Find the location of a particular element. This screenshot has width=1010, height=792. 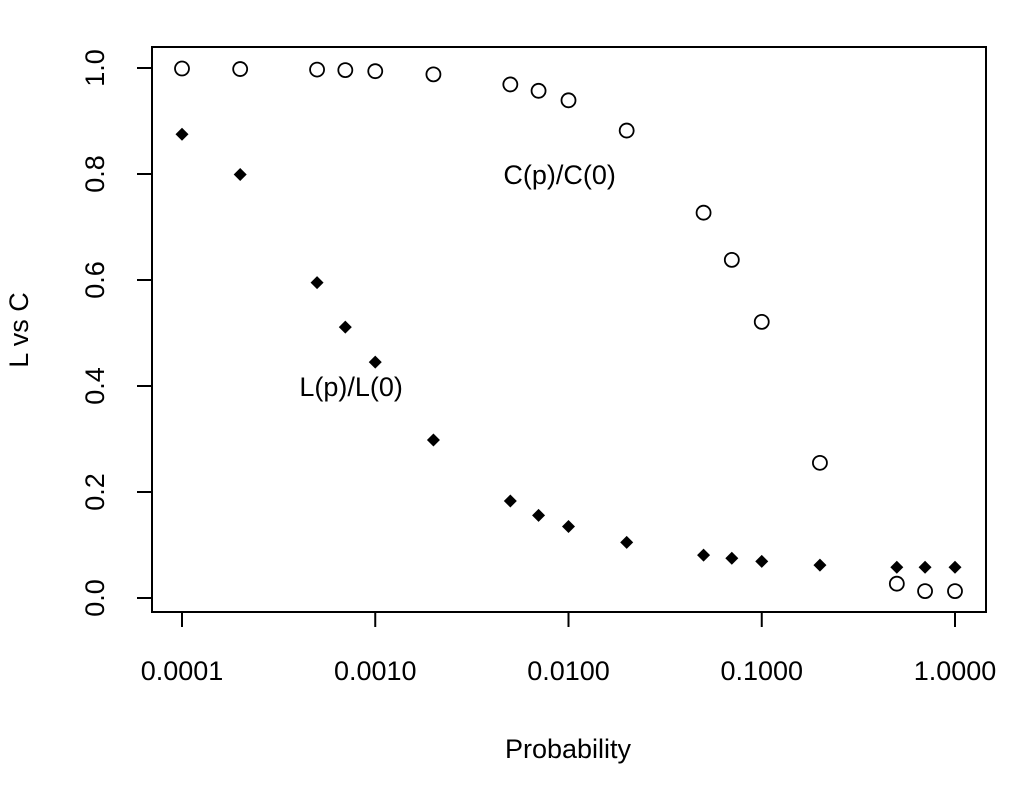

x-tick-label: 0.0100 is located at coordinates (568, 671).